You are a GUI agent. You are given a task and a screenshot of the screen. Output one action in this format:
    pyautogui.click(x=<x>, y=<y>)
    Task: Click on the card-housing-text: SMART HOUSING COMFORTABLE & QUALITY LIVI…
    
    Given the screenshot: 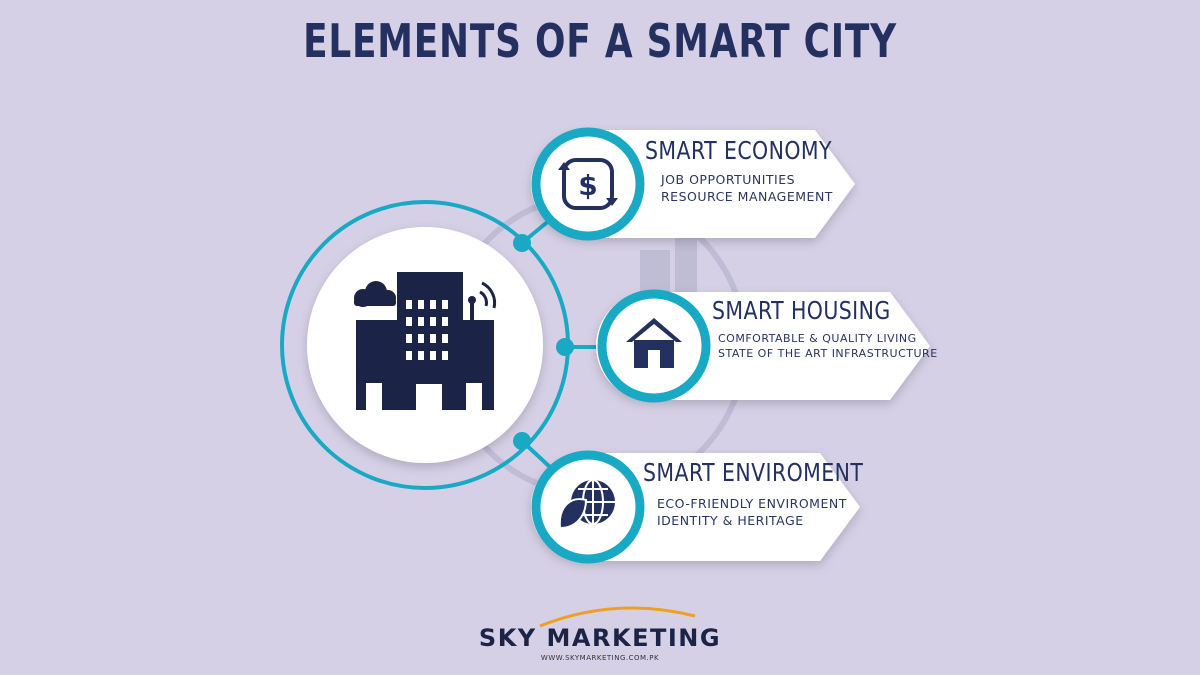 What is the action you would take?
    pyautogui.click(x=825, y=328)
    